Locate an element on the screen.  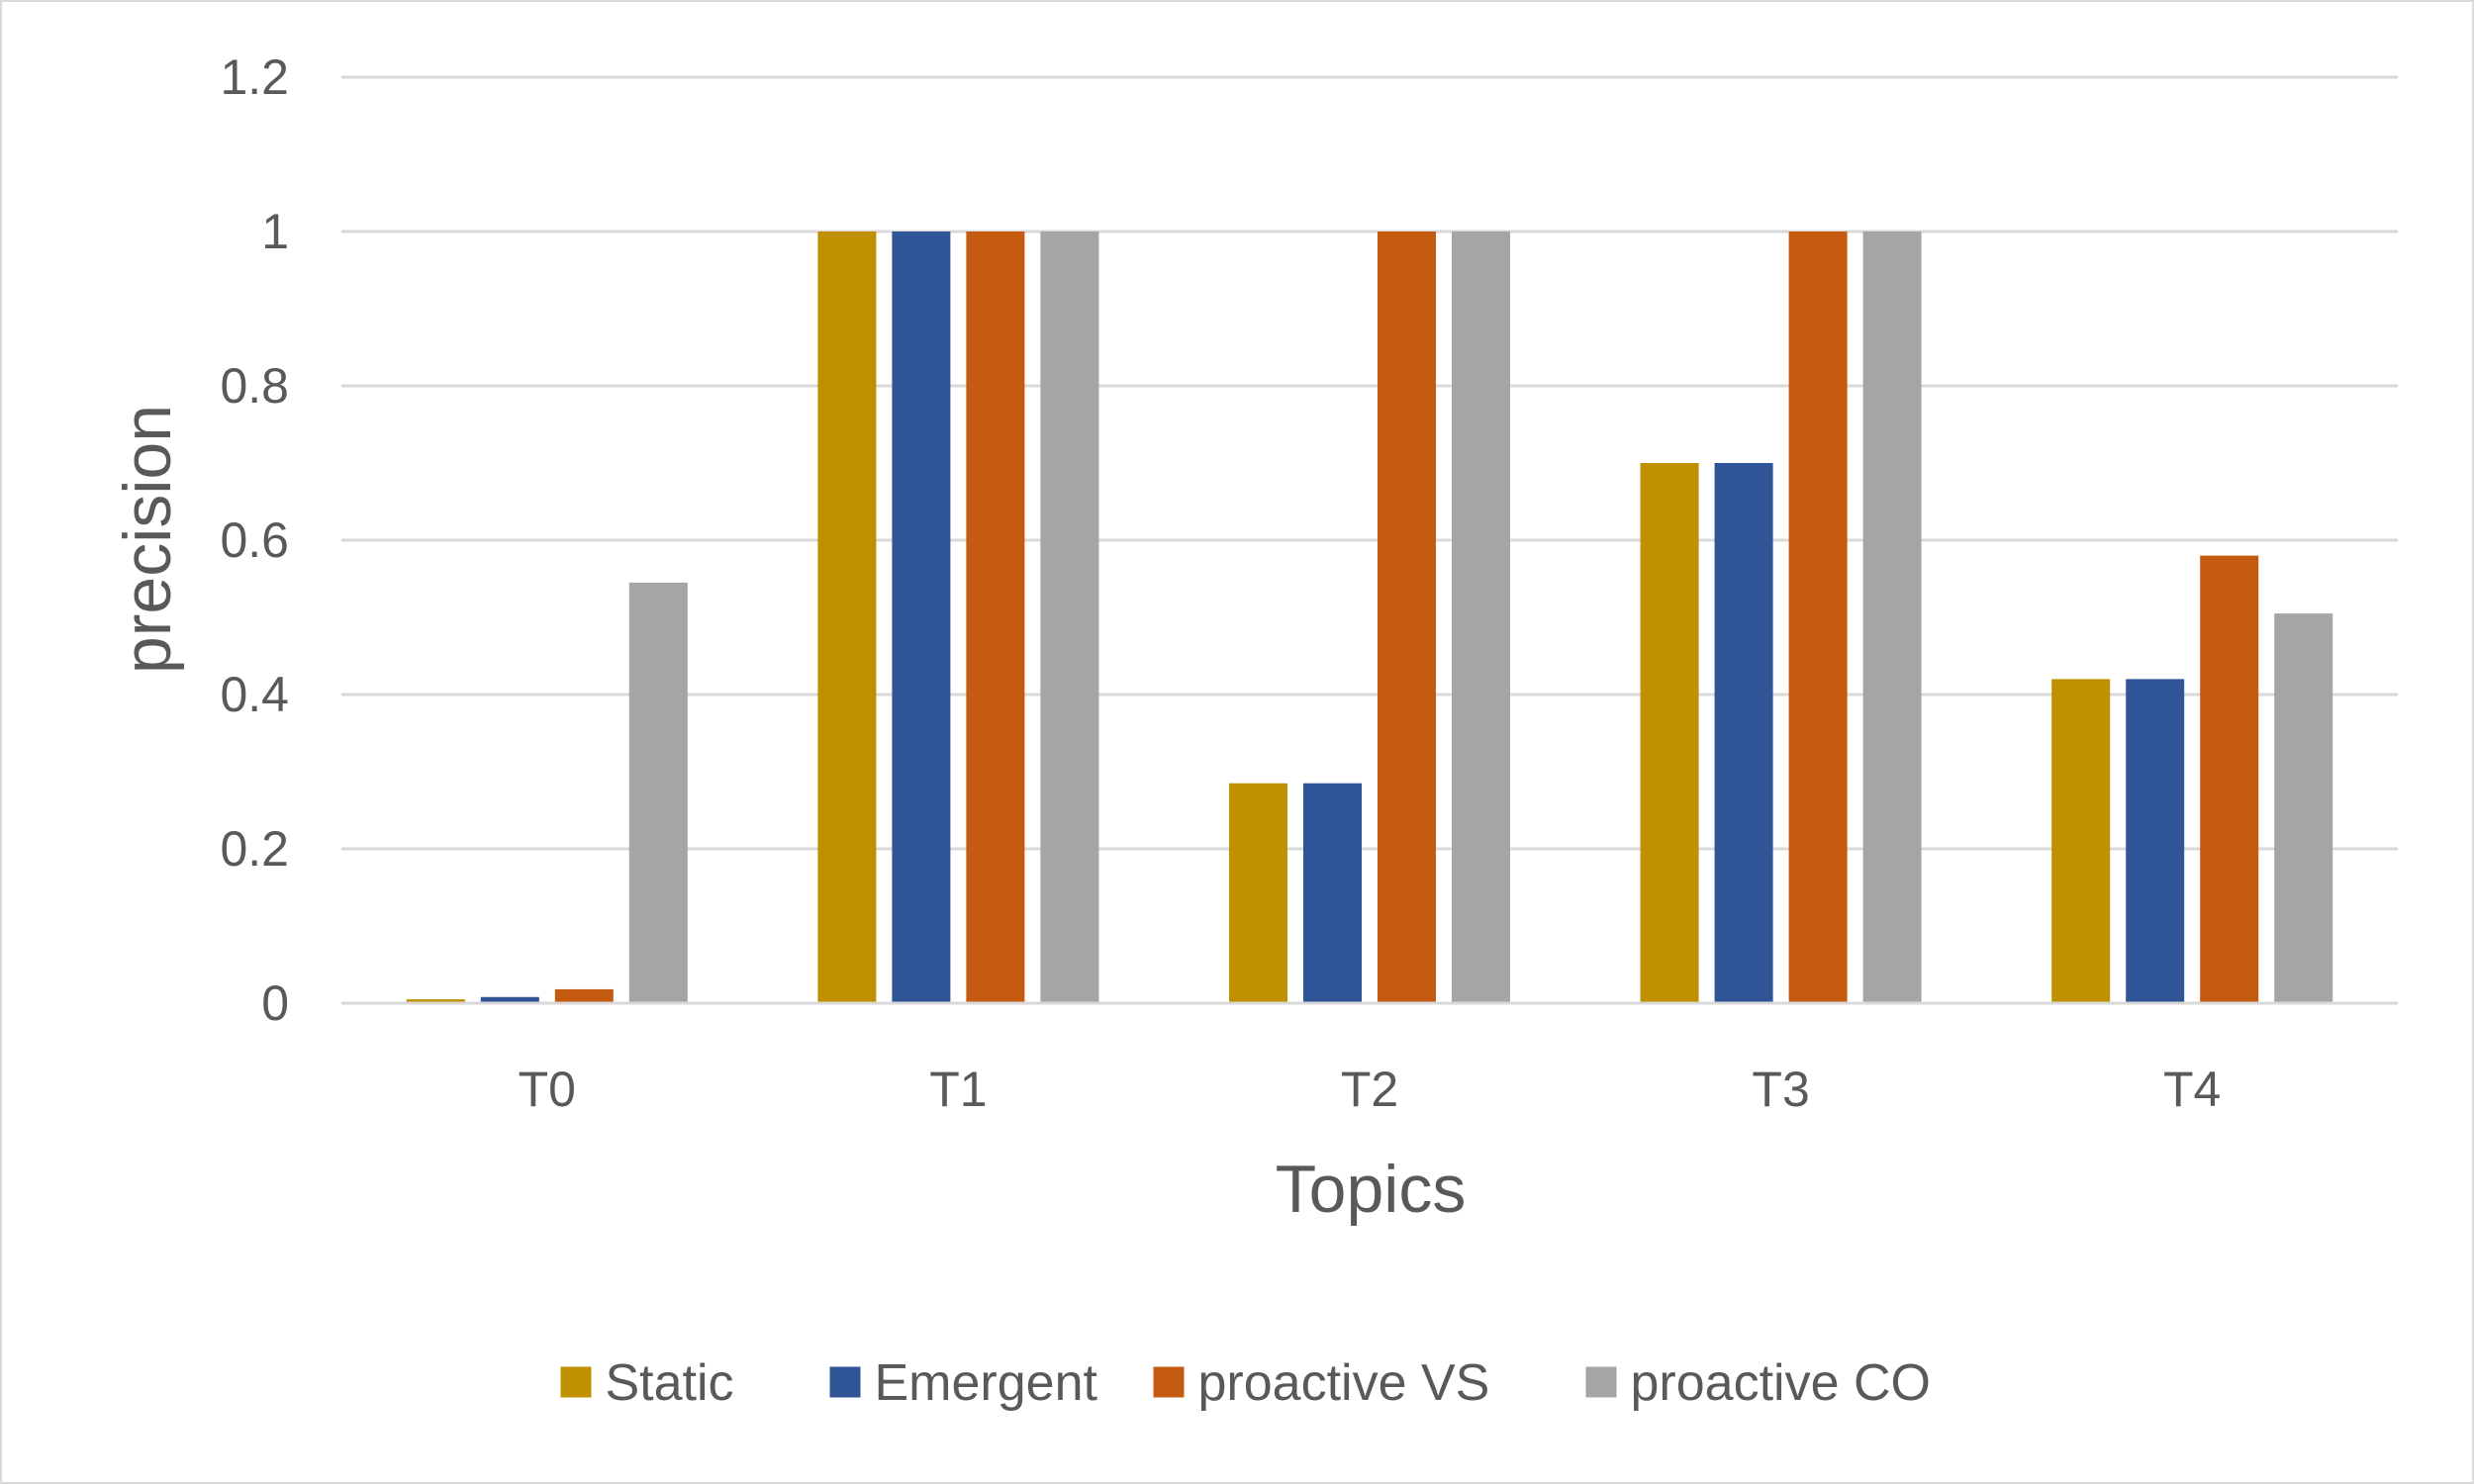
bar-proactive-vs-t4 is located at coordinates (2230, 779).